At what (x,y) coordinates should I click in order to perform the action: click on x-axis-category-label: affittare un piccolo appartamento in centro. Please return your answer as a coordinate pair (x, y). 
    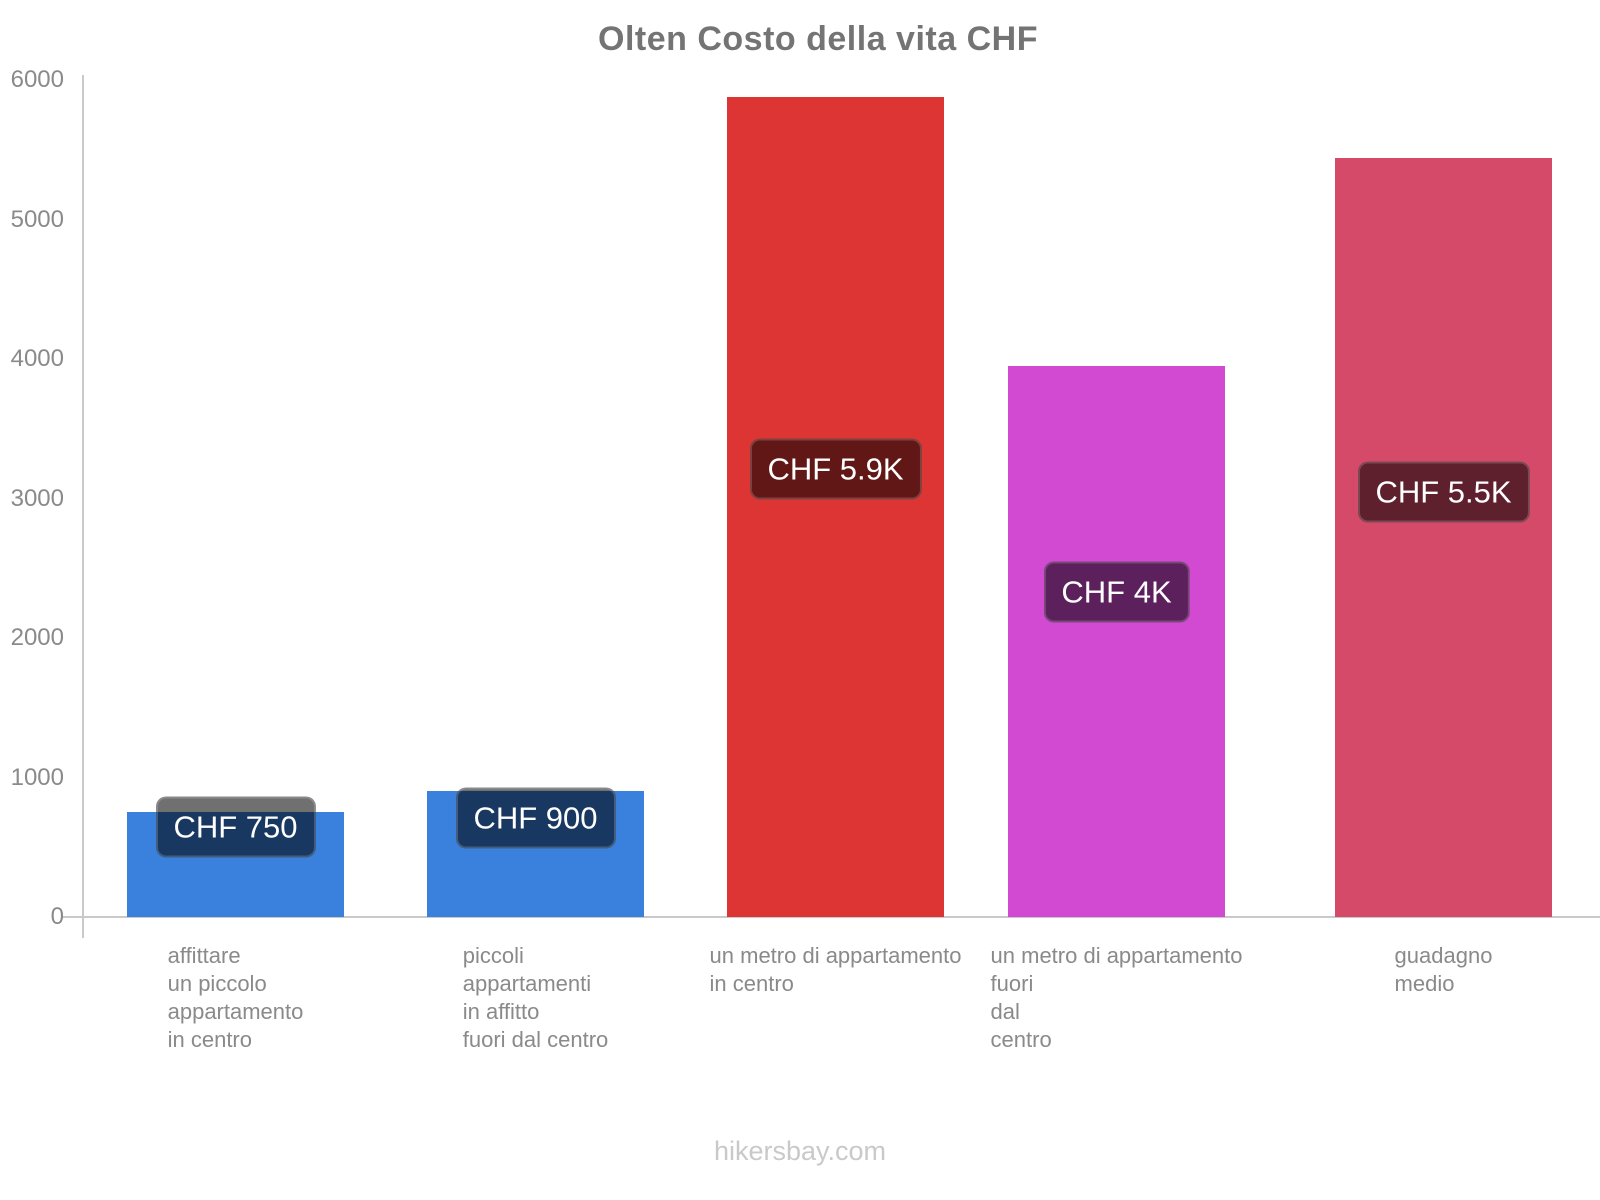
    Looking at the image, I should click on (235, 997).